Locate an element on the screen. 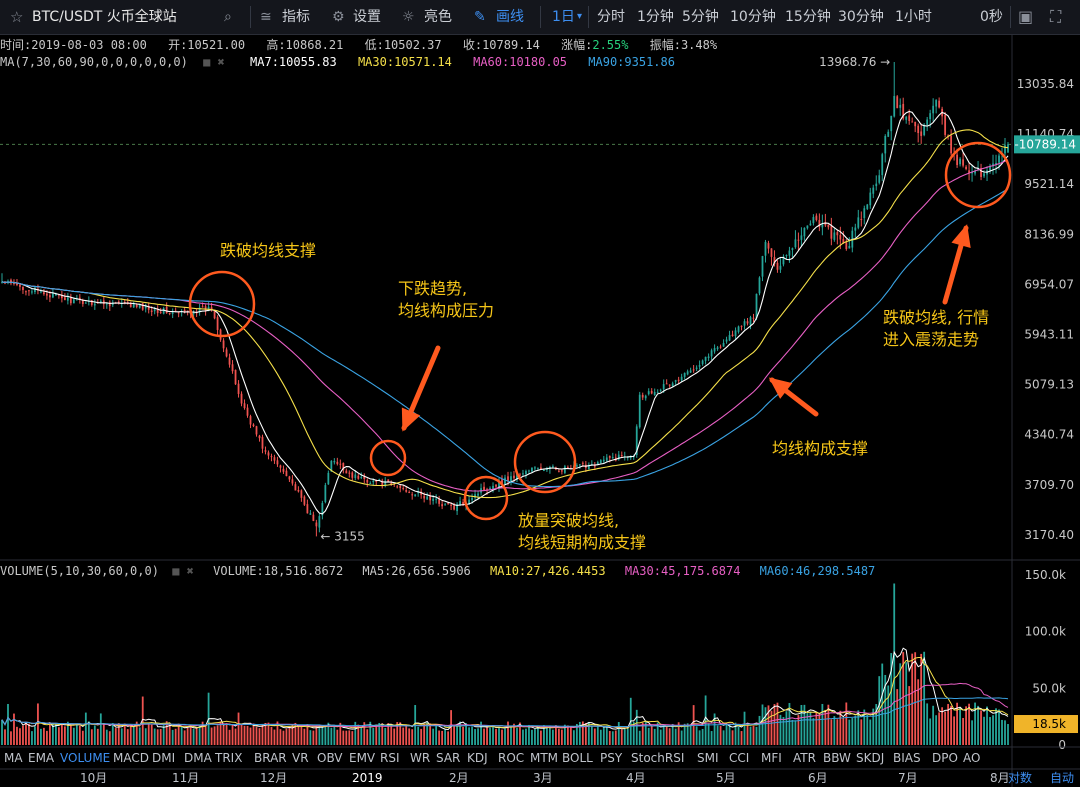 This screenshot has height=787, width=1080. indicator-tab-mfi: MFI is located at coordinates (771, 758).